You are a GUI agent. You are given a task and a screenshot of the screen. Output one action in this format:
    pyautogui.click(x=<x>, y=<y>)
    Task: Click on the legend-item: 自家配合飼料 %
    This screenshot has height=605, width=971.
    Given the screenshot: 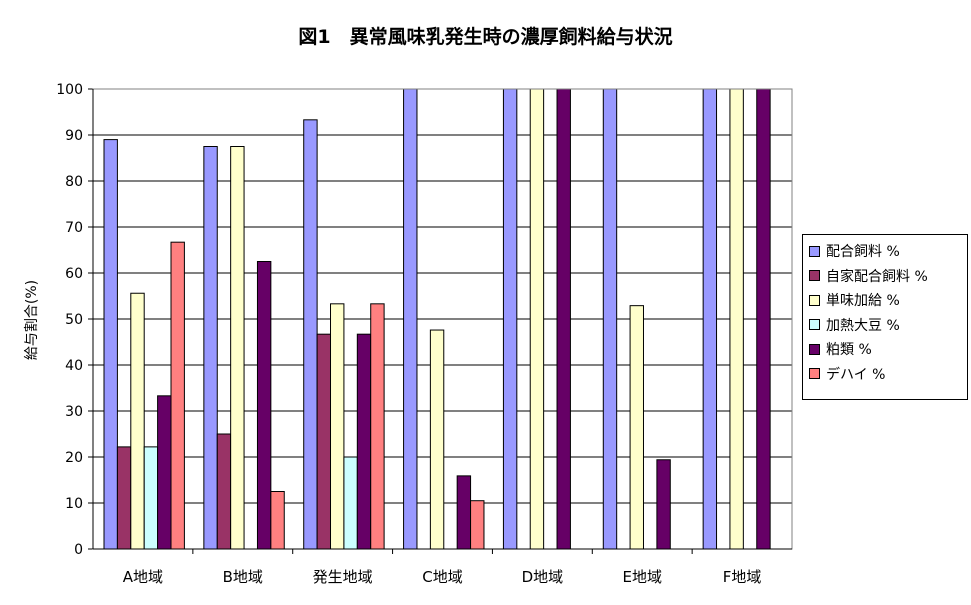 What is the action you would take?
    pyautogui.click(x=888, y=276)
    